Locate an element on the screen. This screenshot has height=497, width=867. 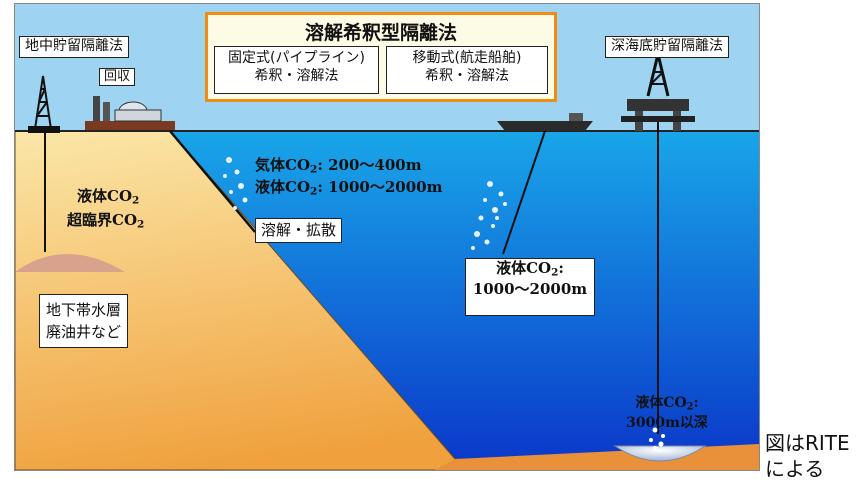
fixed-method-box: 固定式(パイプライン) 希釈・溶解法 is located at coordinates (296, 70).